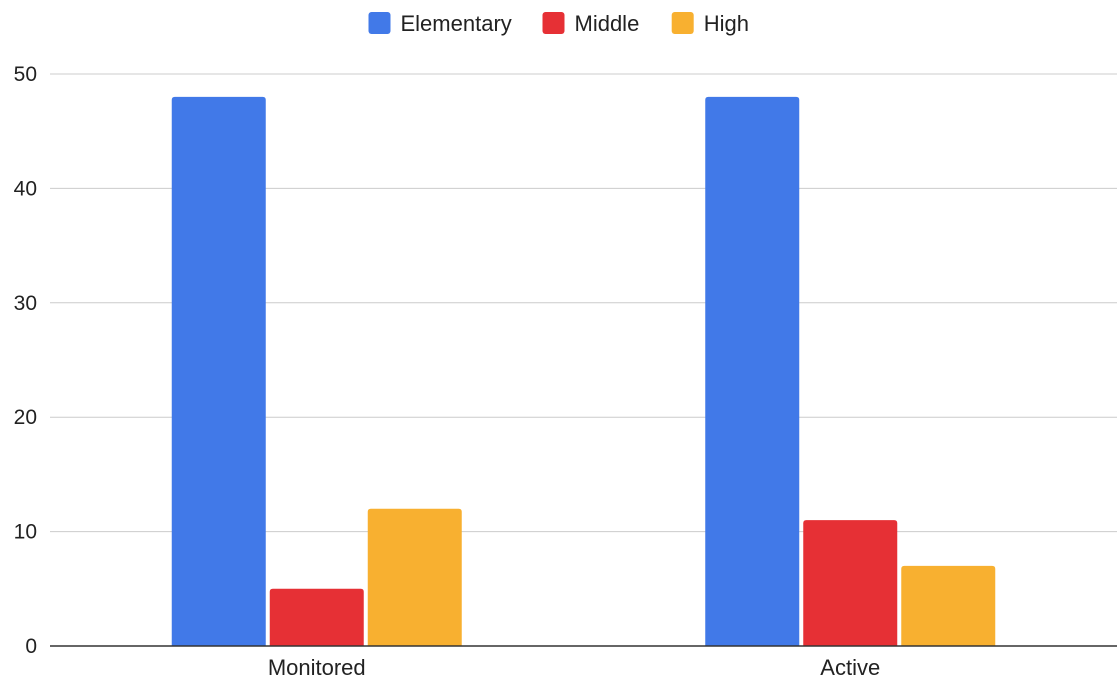 This screenshot has width=1117, height=684. What do you see at coordinates (218, 371) in the screenshot?
I see `bar-elementary-monitored` at bounding box center [218, 371].